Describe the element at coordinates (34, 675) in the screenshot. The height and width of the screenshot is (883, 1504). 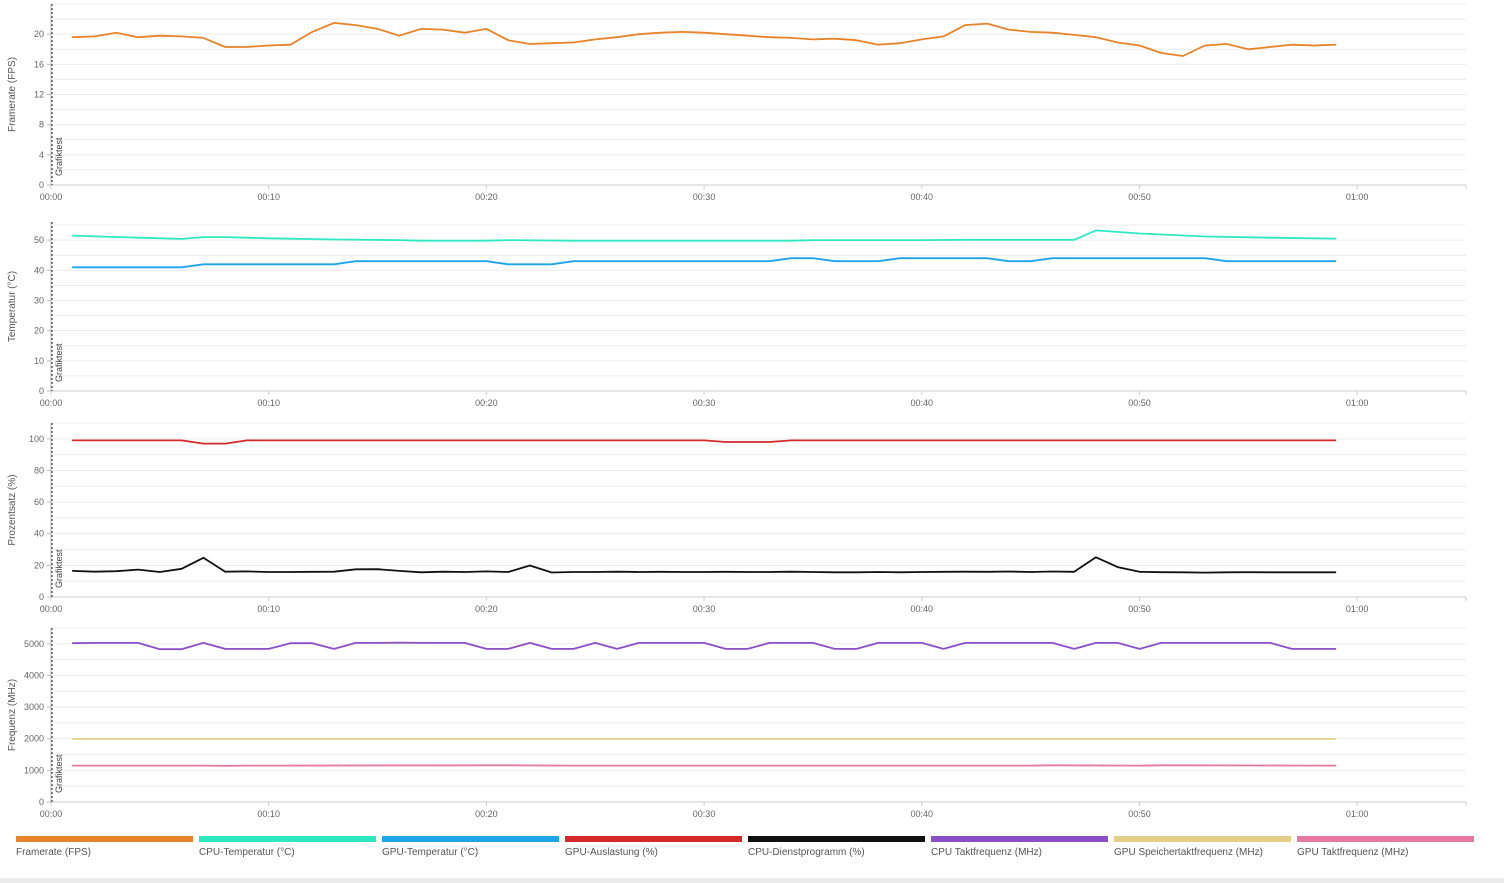
I see `y-tick-label: 4000` at that location.